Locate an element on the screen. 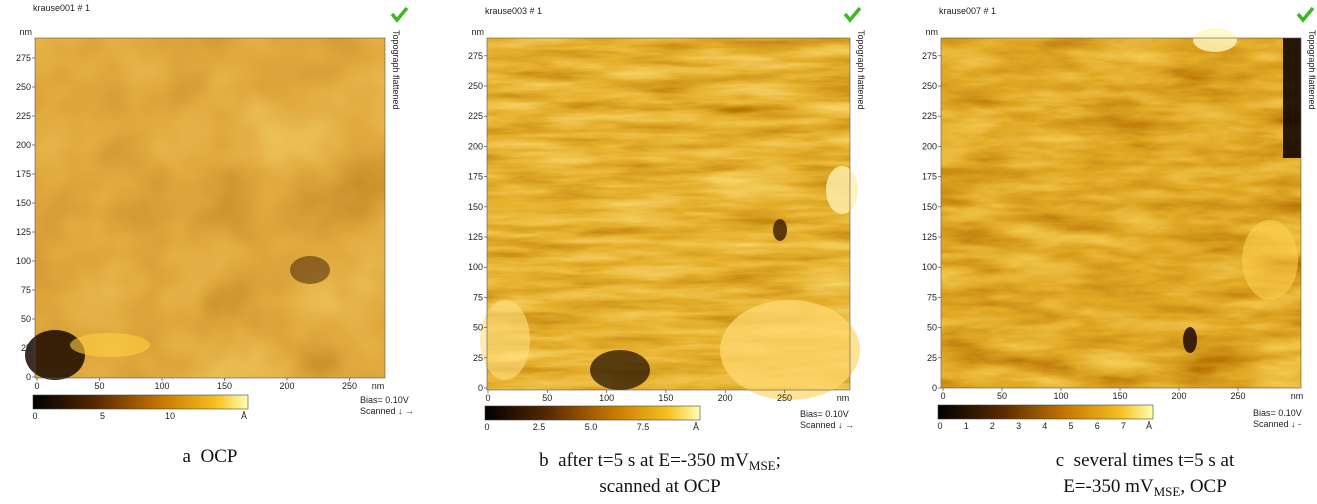 The height and width of the screenshot is (504, 1317). caption: a OCP is located at coordinates (210, 456).